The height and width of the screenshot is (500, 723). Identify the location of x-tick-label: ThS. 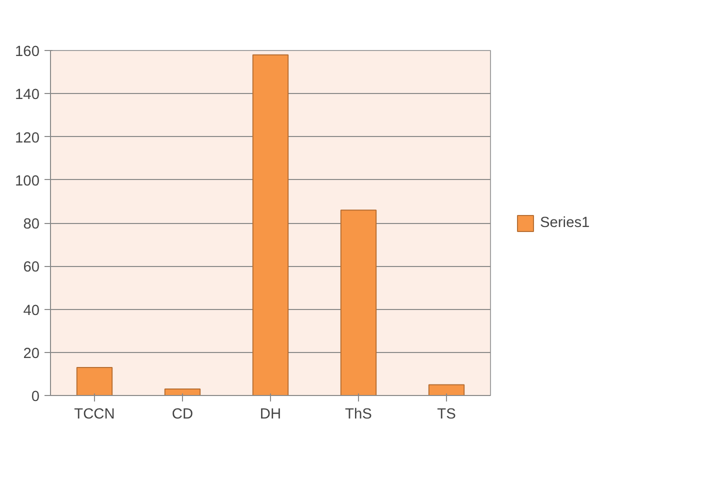
(358, 414).